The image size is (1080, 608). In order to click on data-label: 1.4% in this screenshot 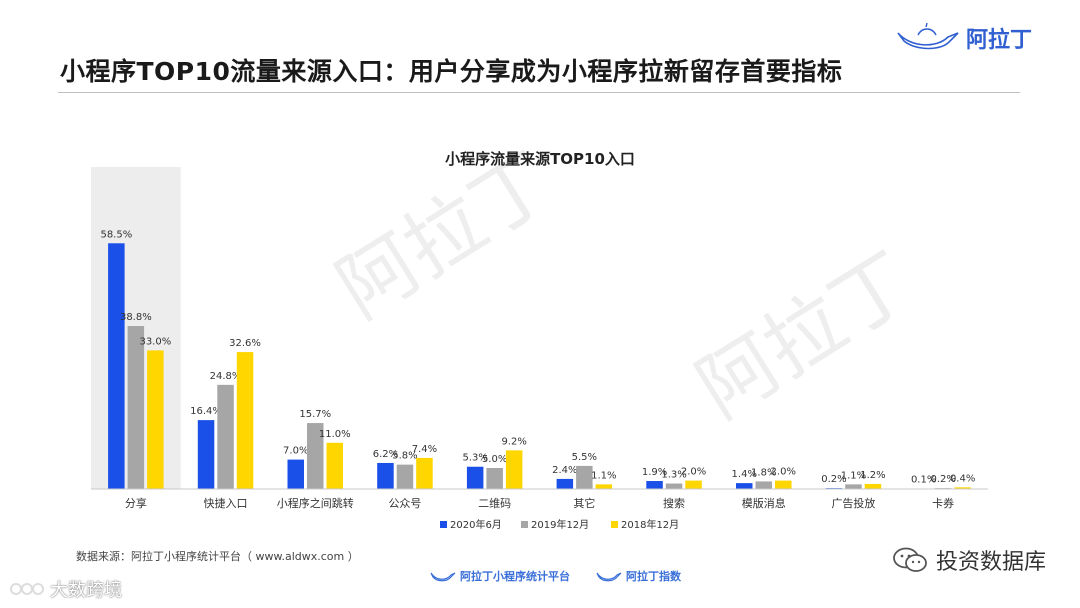, I will do `click(744, 474)`.